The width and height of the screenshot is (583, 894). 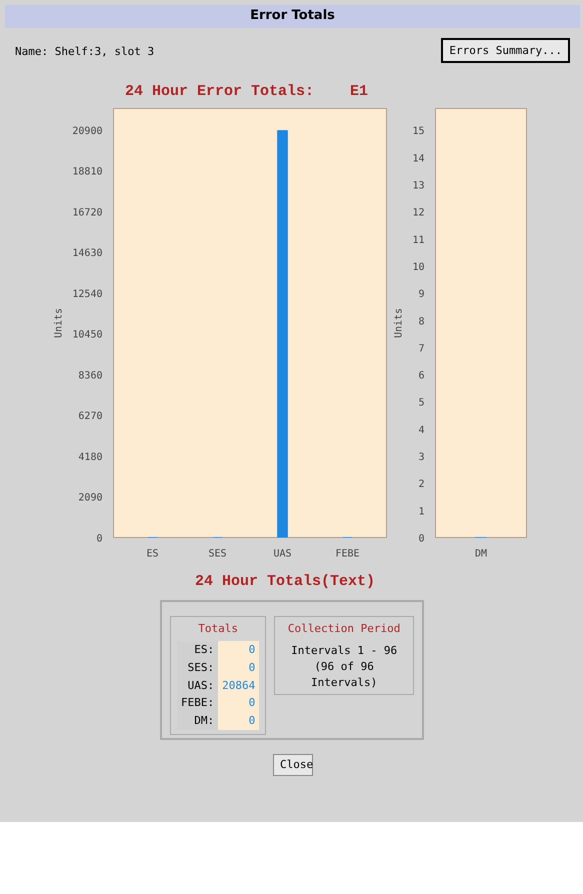 I want to click on y-tick-label: 8360, so click(x=90, y=376).